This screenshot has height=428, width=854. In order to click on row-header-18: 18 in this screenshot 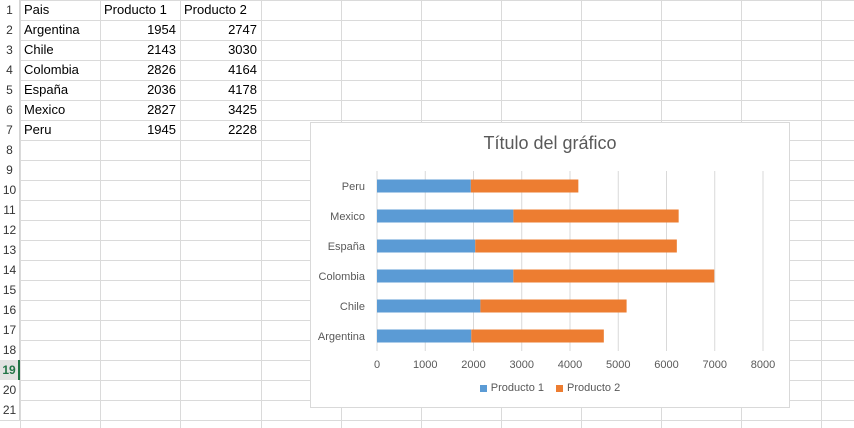, I will do `click(10, 350)`.